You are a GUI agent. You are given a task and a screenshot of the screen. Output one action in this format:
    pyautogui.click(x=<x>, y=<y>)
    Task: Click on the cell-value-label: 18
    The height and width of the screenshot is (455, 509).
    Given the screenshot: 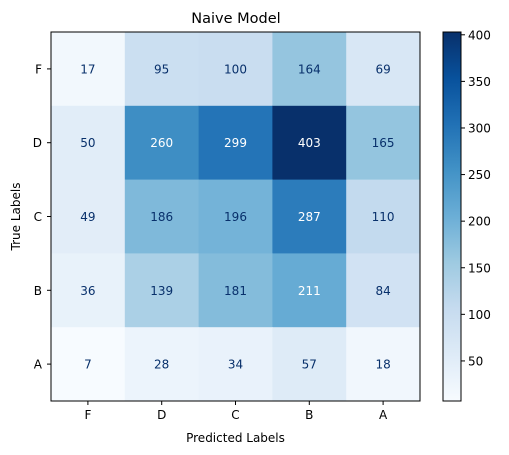 What is the action you would take?
    pyautogui.click(x=382, y=365)
    